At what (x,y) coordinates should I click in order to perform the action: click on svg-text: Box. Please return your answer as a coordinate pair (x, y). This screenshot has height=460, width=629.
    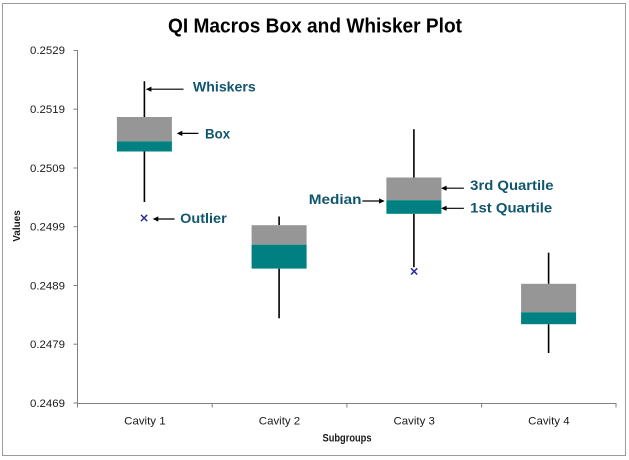
    Looking at the image, I should click on (217, 133).